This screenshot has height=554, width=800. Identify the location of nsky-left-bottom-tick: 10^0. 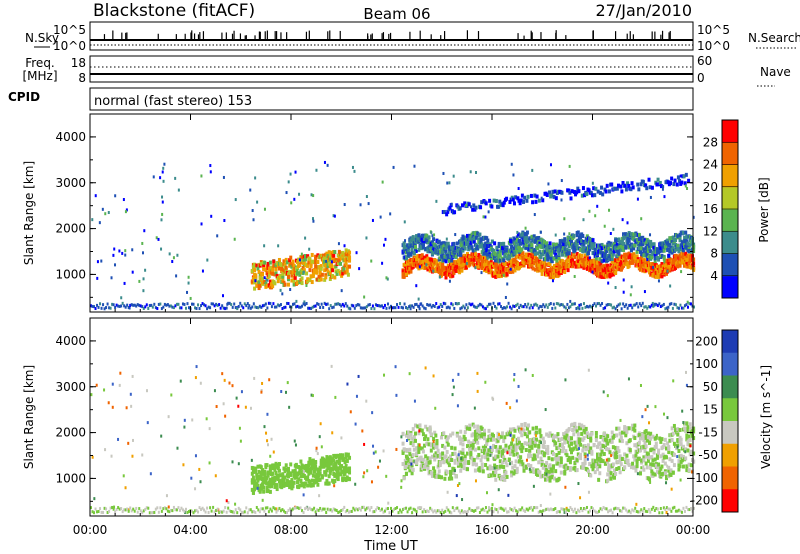
(69, 46).